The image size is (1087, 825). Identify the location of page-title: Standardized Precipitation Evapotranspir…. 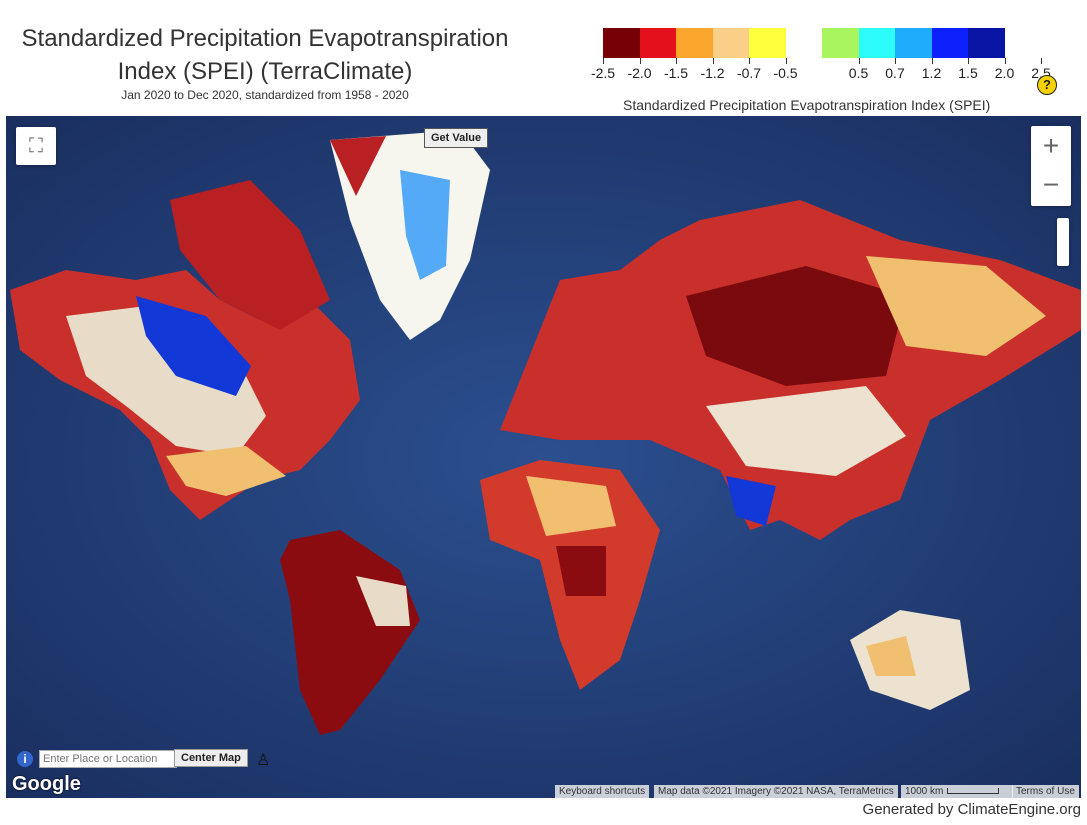
(265, 55).